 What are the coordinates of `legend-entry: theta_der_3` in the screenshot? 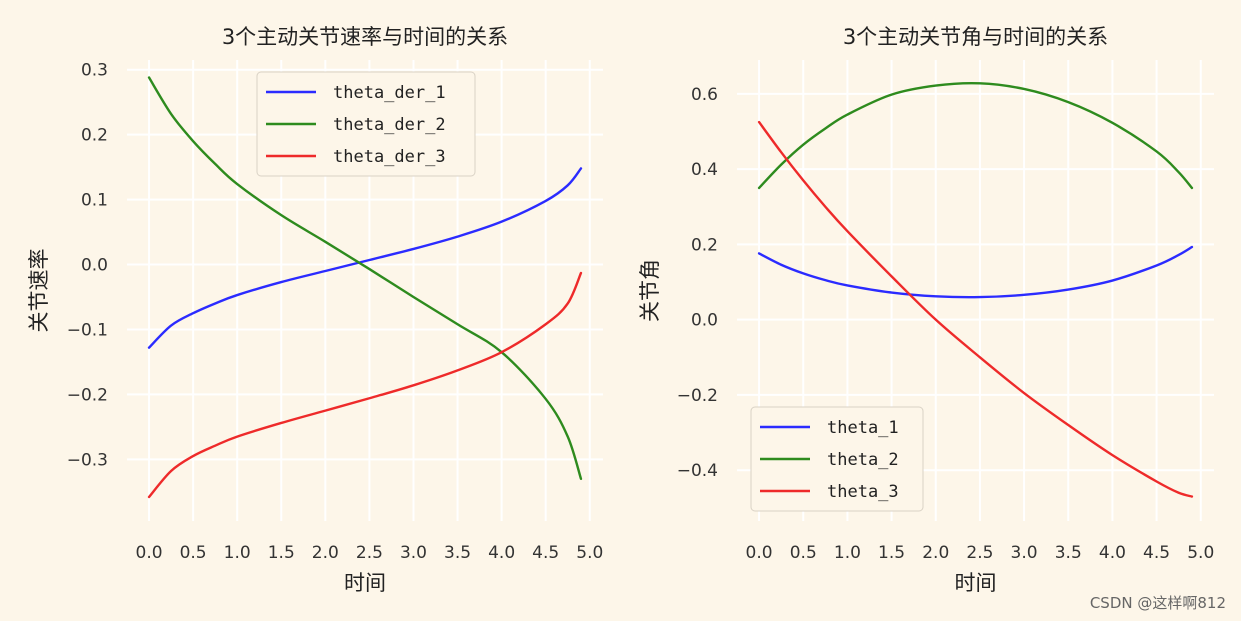 It's located at (389, 157).